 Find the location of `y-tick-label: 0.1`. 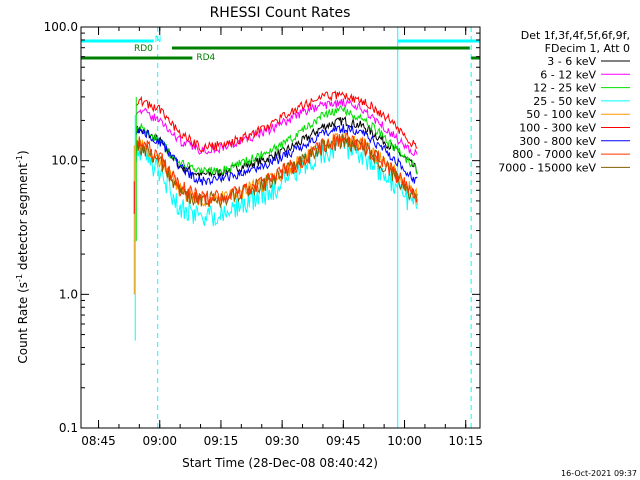

y-tick-label: 0.1 is located at coordinates (68, 428).